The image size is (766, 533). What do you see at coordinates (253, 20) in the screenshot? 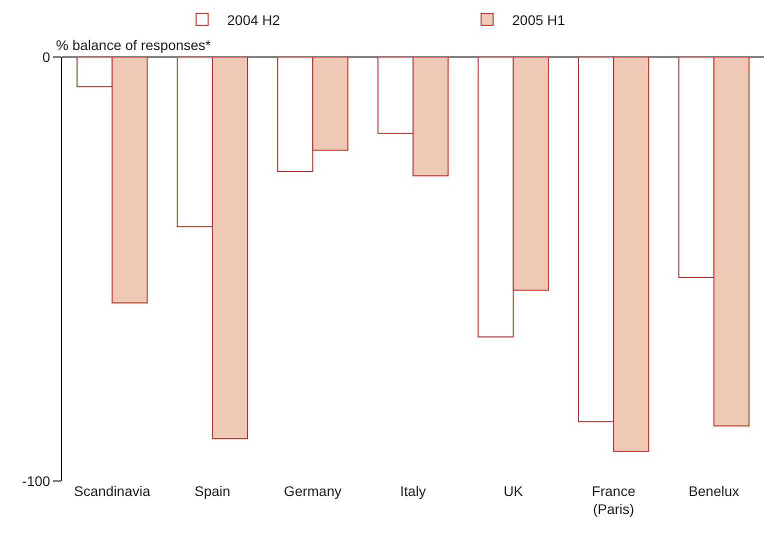
I see `legend-label: 2004 H2` at bounding box center [253, 20].